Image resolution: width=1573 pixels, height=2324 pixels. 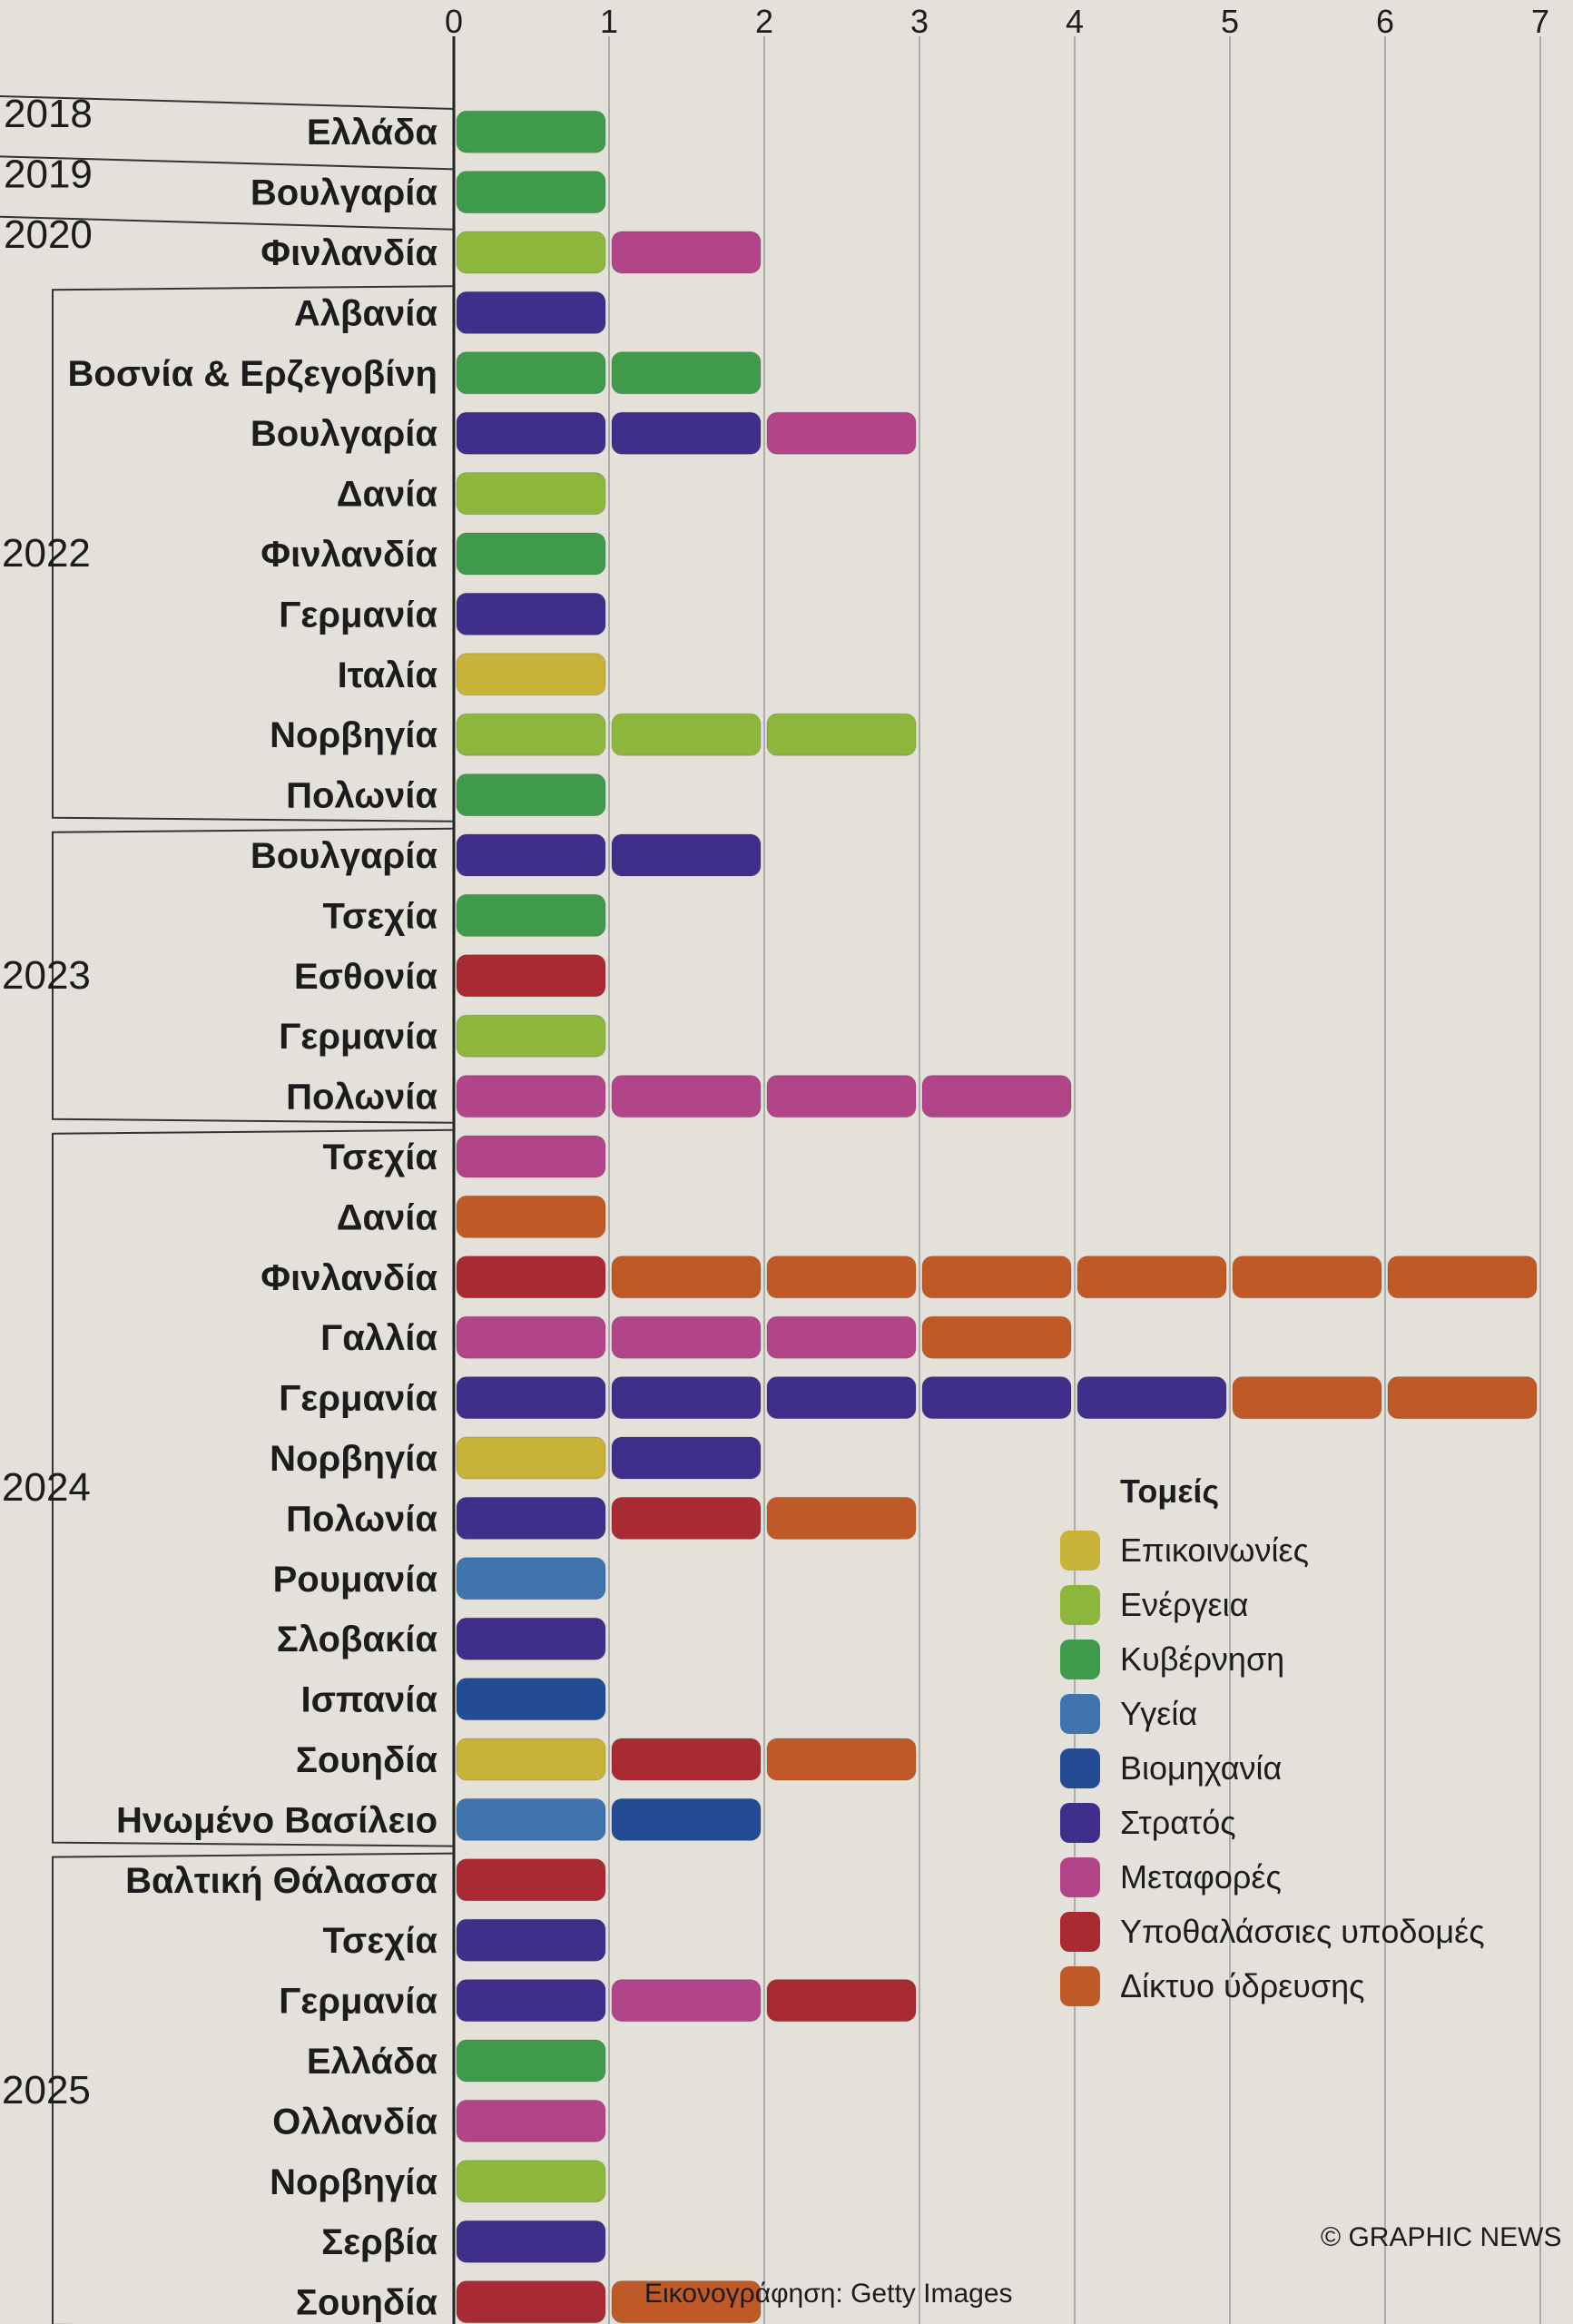 What do you see at coordinates (1305, 1659) in the screenshot?
I see `legend-item: Κυβέρνηση` at bounding box center [1305, 1659].